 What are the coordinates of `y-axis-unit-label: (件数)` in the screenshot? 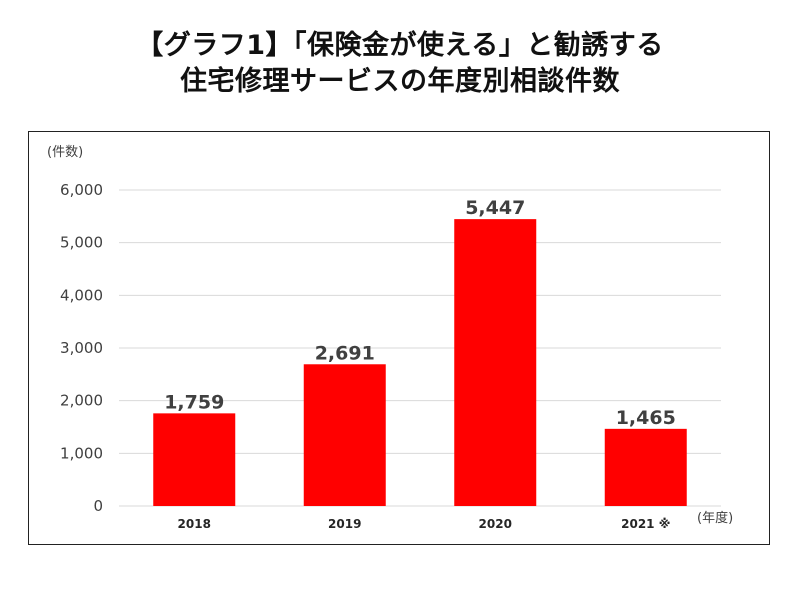 It's located at (65, 152).